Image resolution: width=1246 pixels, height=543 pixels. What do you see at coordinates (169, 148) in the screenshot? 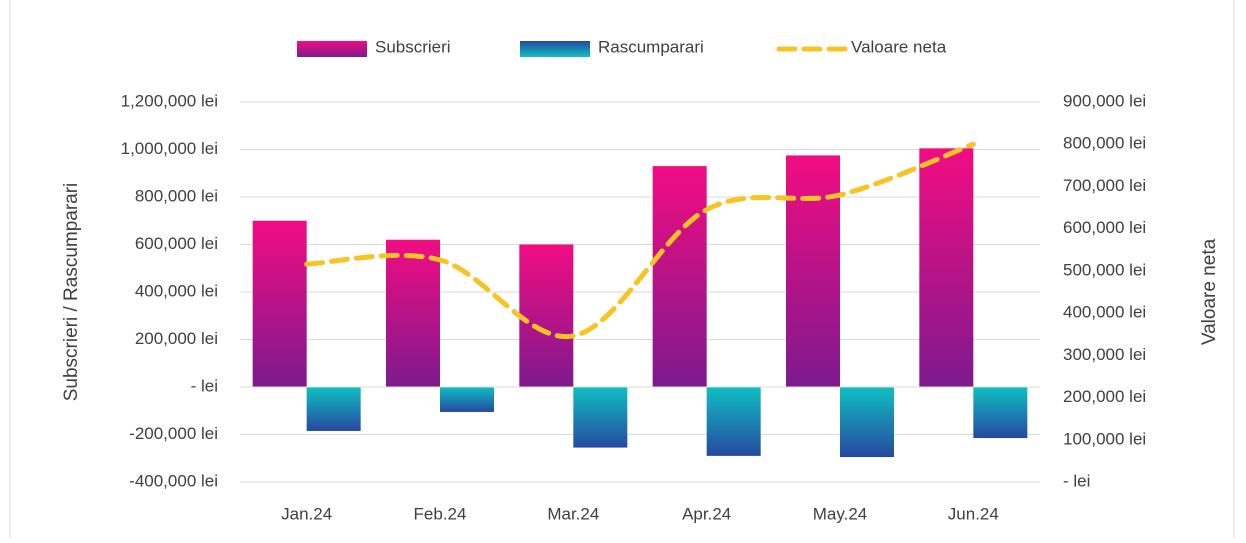
I see `y-tick-label: 1,000,000 lei` at bounding box center [169, 148].